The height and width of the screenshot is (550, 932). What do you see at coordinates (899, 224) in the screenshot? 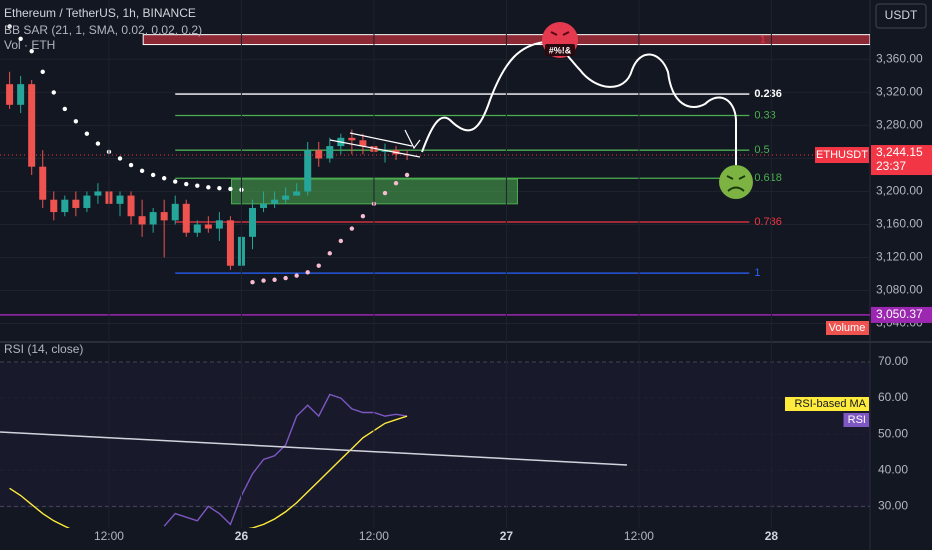
I see `y-tick-label: 3,160.00` at bounding box center [899, 224].